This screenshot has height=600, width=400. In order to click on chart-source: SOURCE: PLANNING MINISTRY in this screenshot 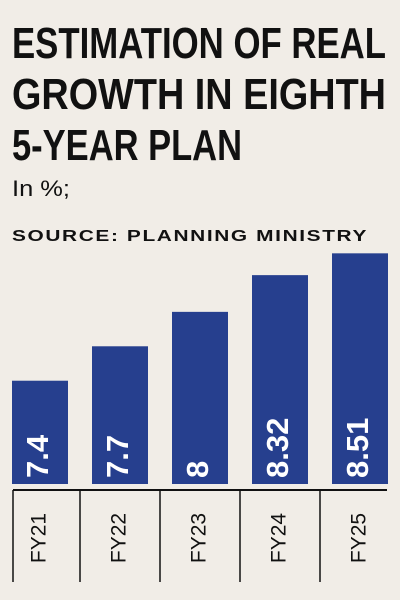, I will do `click(190, 236)`.